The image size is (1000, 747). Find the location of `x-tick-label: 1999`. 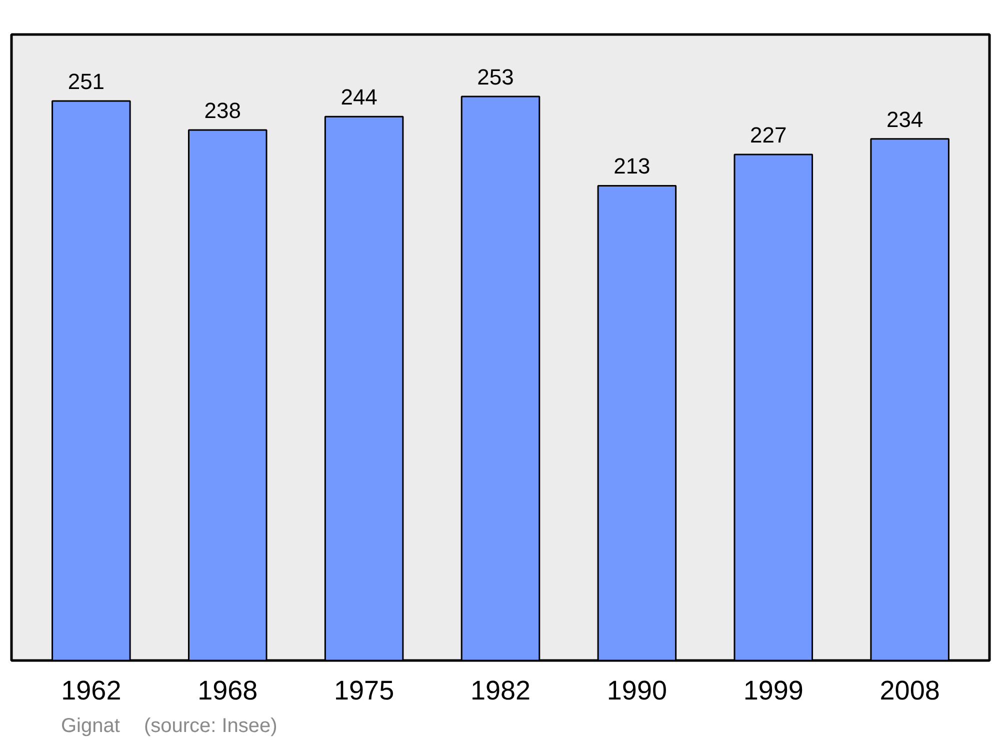

x-tick-label: 1999 is located at coordinates (773, 691).